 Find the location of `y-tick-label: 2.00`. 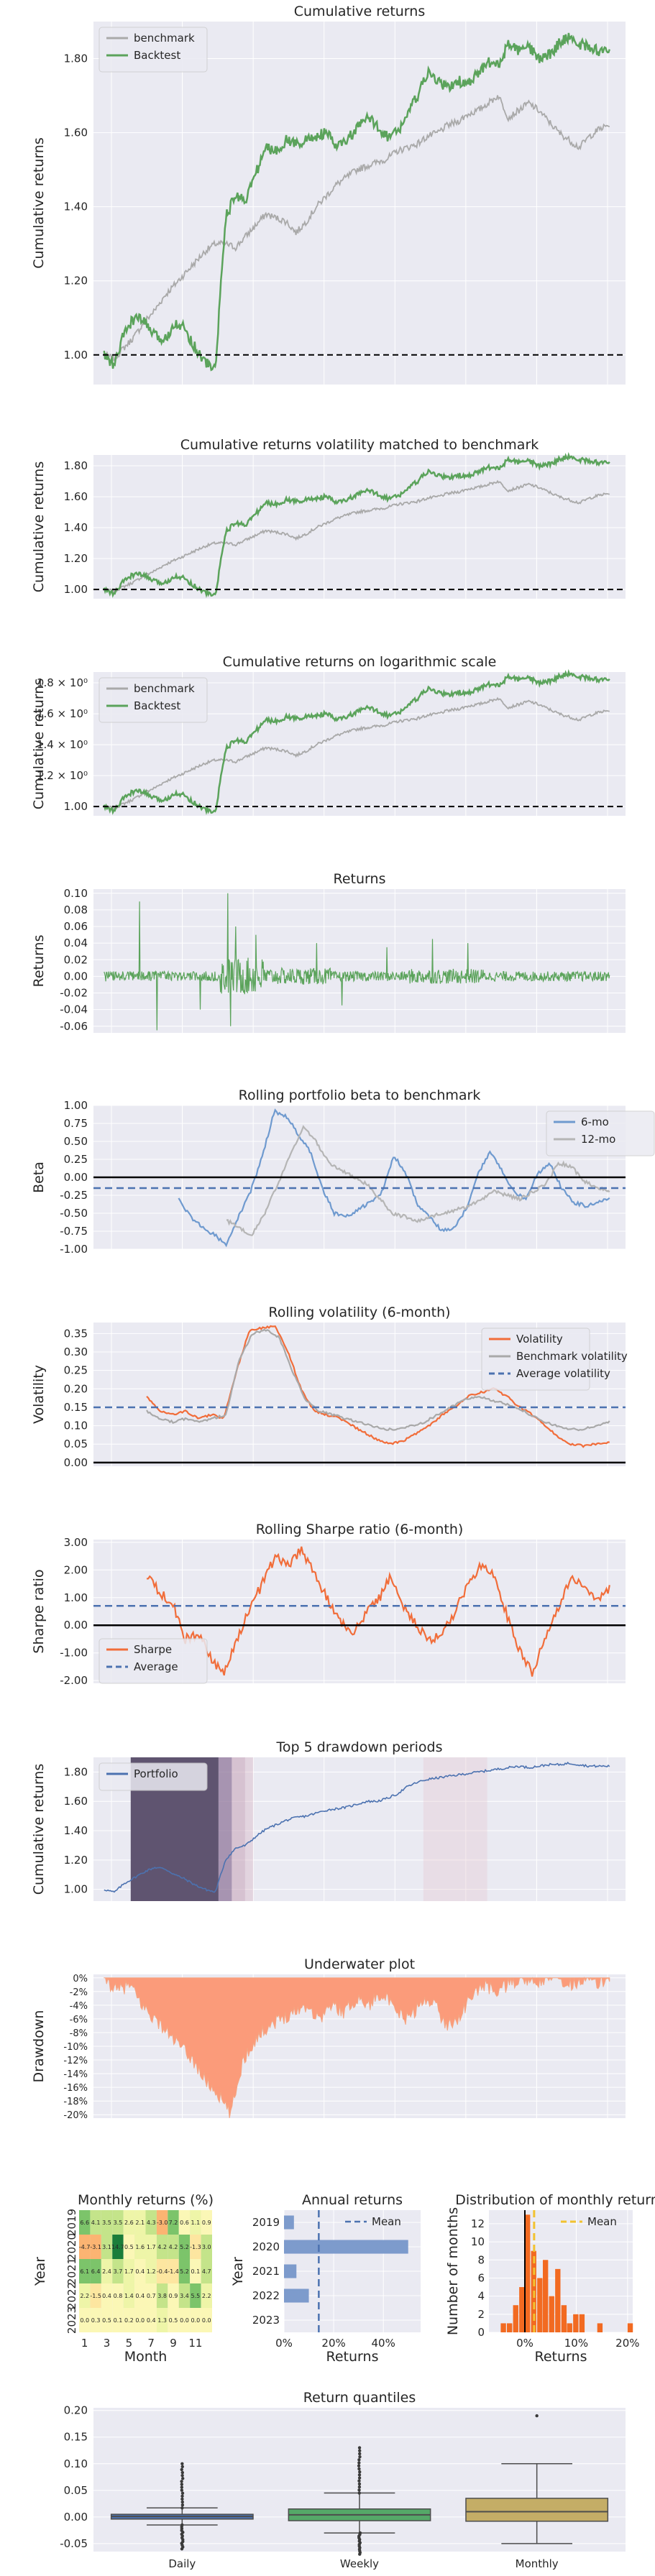

y-tick-label: 2.00 is located at coordinates (76, 1569).